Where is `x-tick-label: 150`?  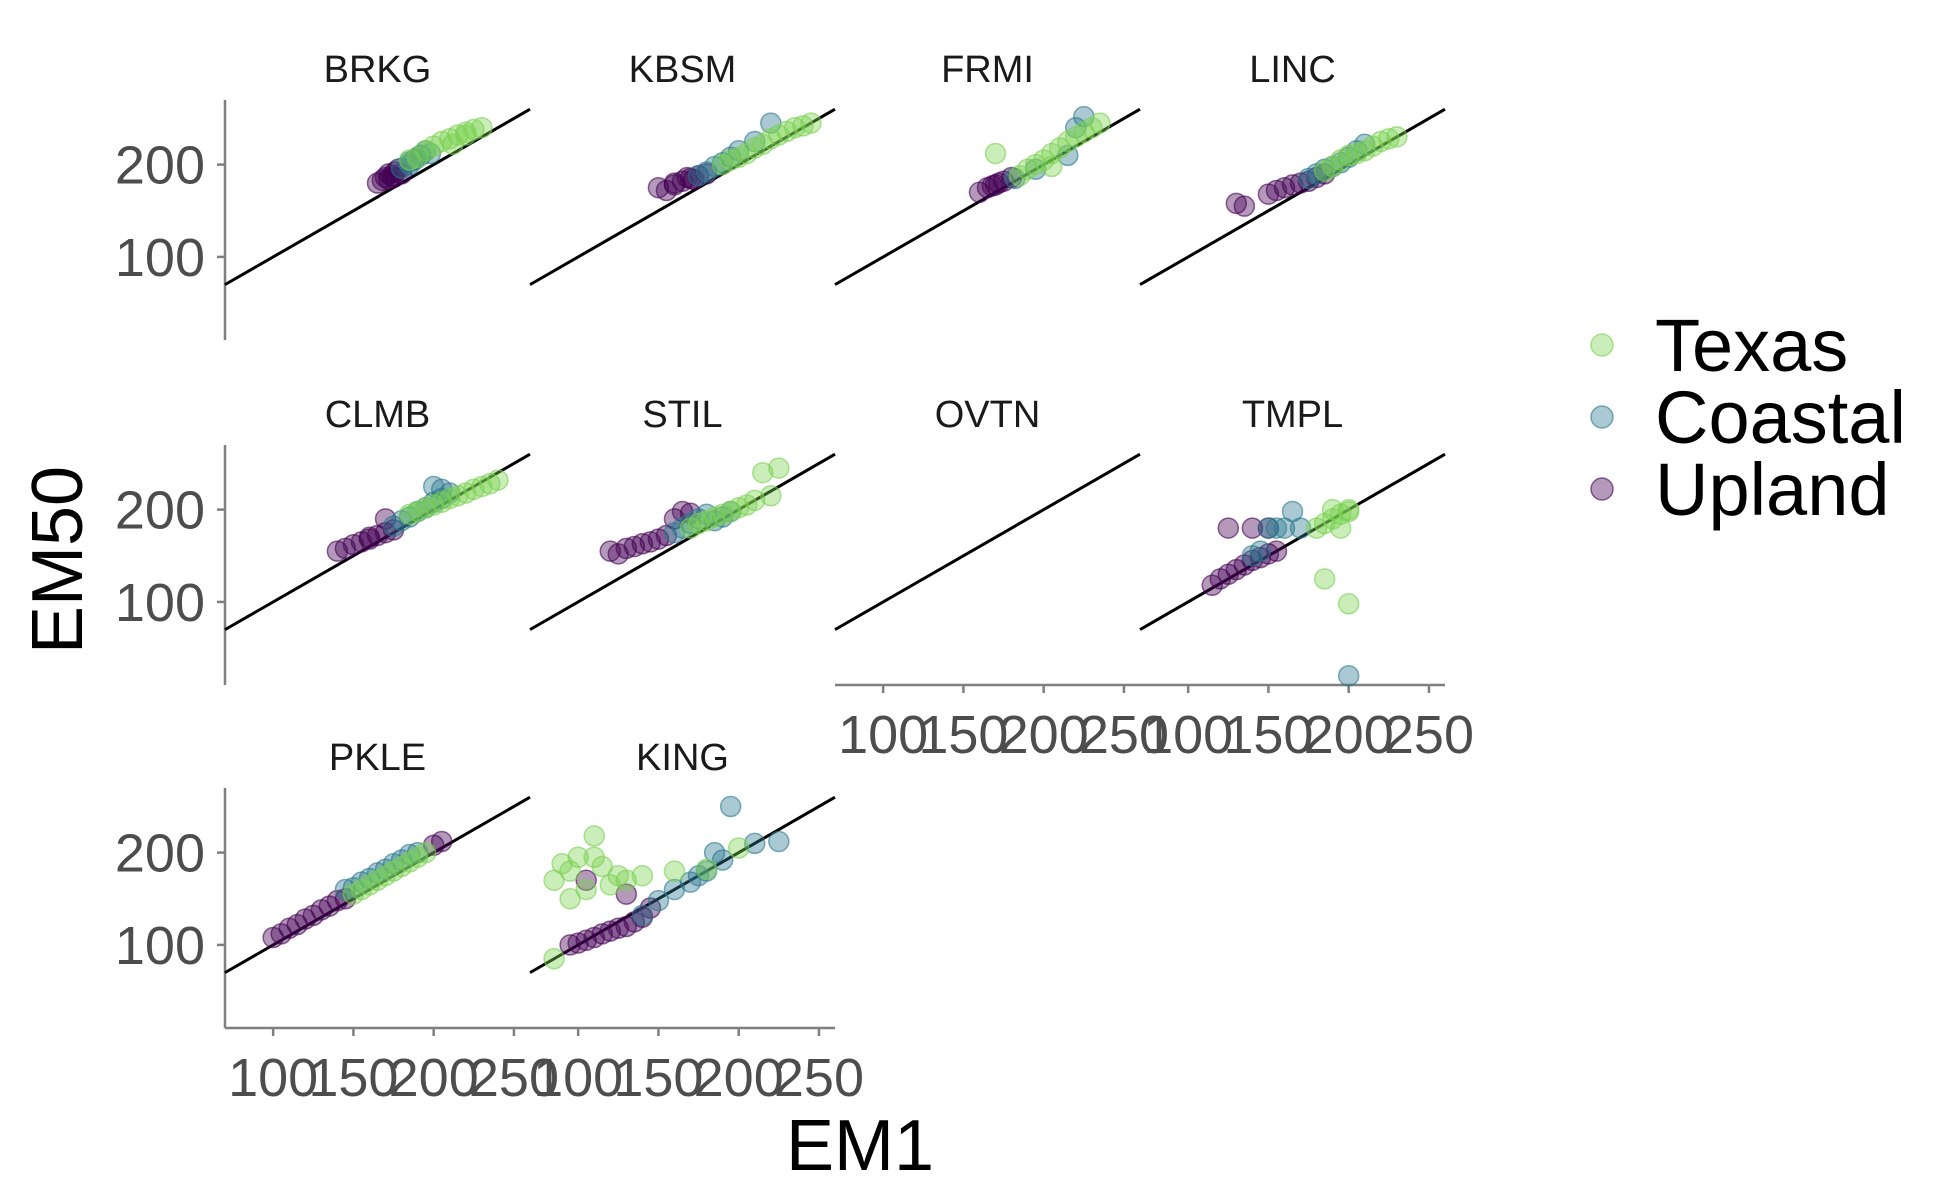
x-tick-label: 150 is located at coordinates (658, 1078).